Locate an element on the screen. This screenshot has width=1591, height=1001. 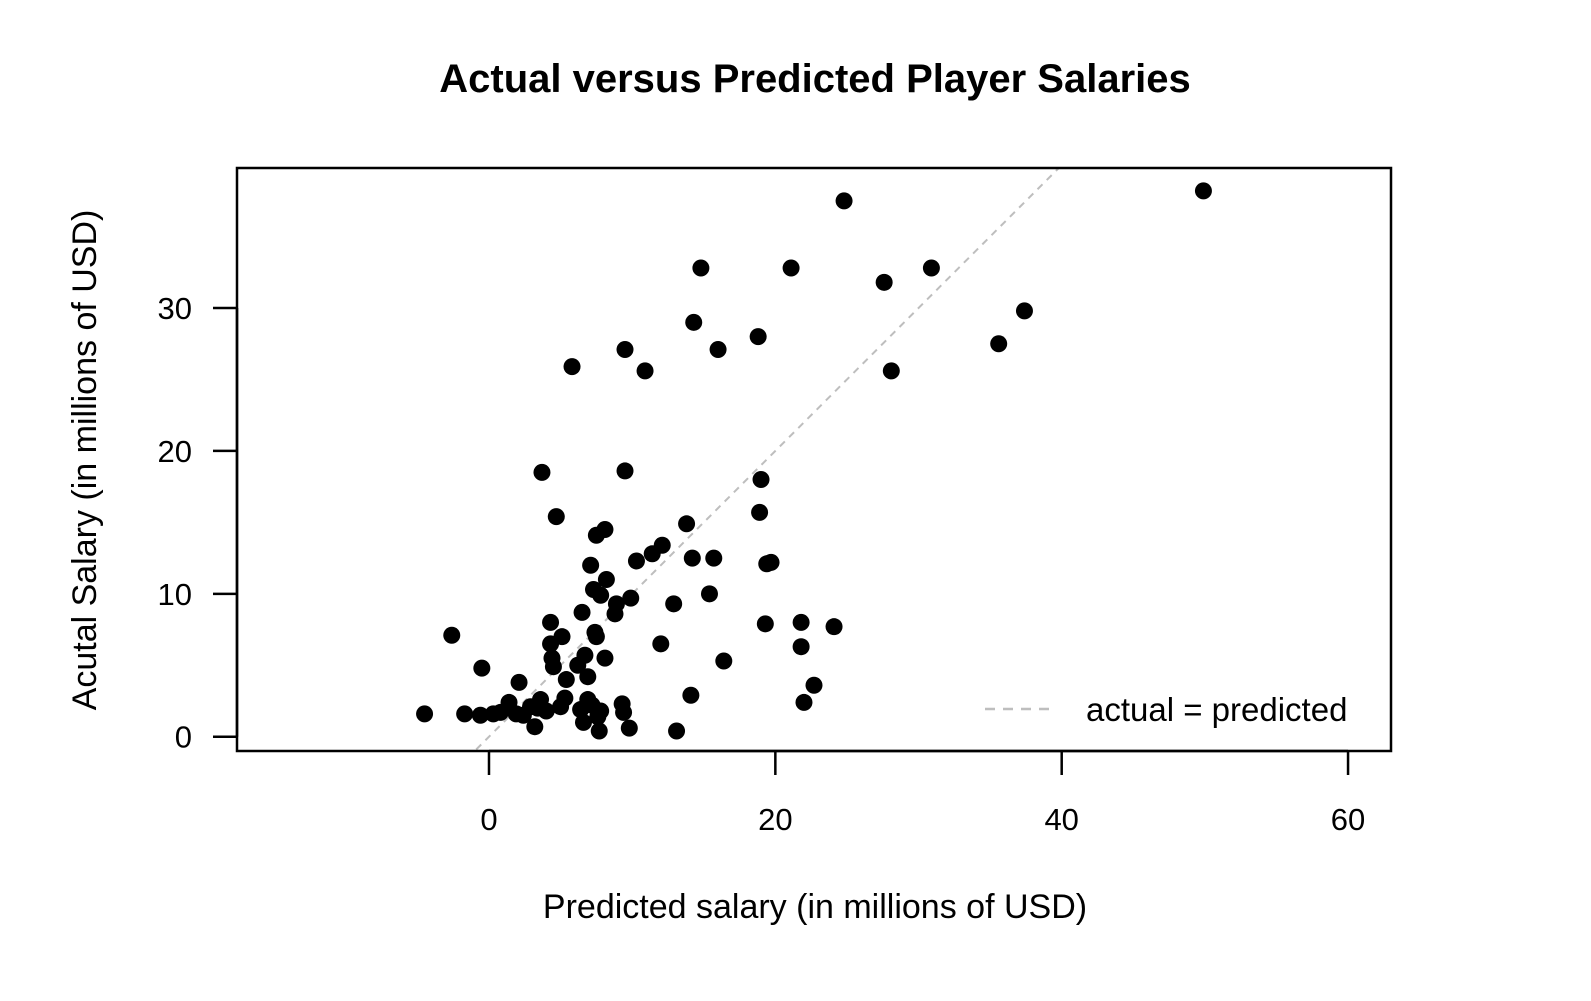
legend-label: actual = predicted is located at coordinates (1216, 709).